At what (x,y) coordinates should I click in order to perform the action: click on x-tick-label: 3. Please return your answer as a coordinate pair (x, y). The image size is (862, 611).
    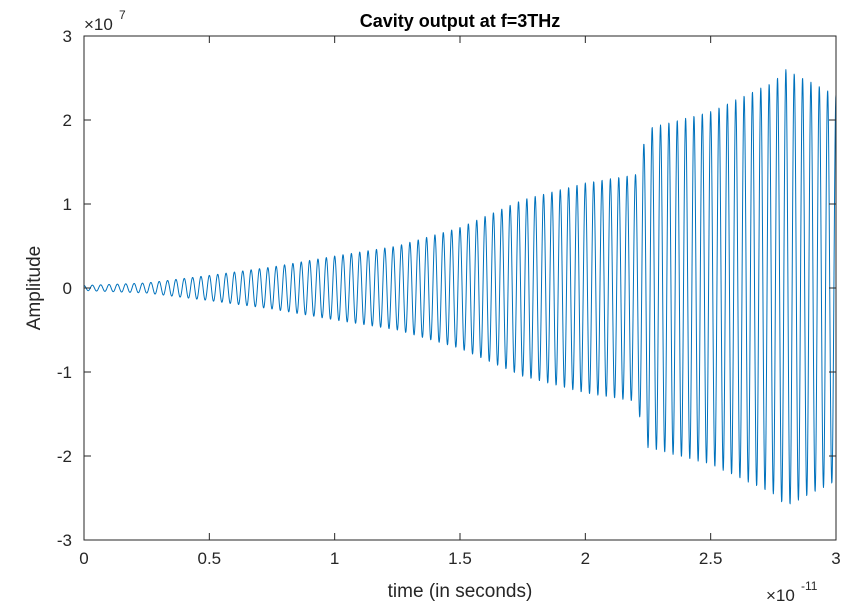
    Looking at the image, I should click on (835, 558).